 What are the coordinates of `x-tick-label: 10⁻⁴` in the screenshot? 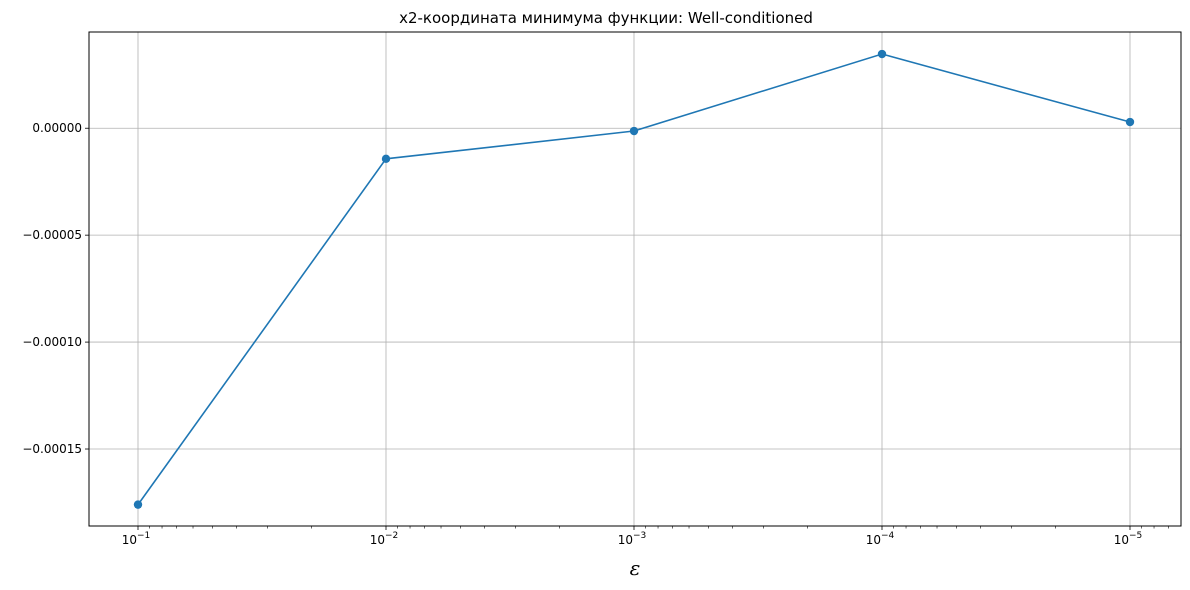 It's located at (880, 539).